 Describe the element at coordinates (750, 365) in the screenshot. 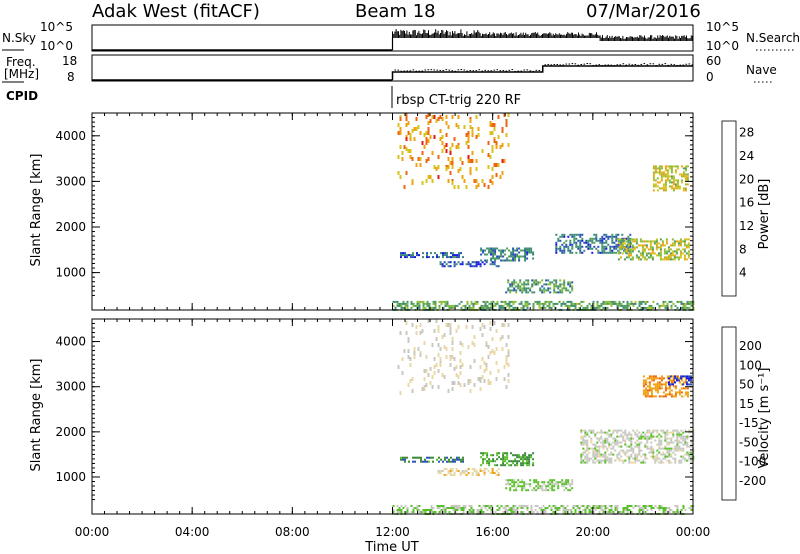

I see `colorbar-tick-label: 100` at that location.